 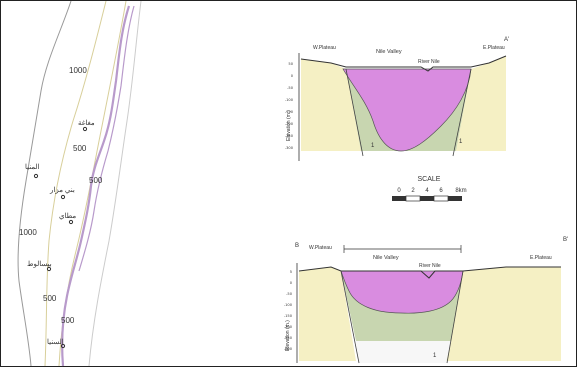 What do you see at coordinates (413, 191) in the screenshot?
I see `scale-tick: 2` at bounding box center [413, 191].